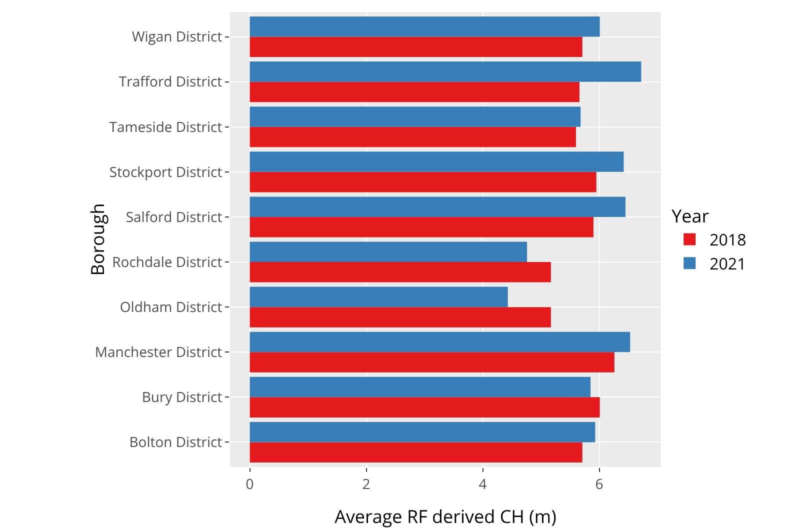  What do you see at coordinates (165, 127) in the screenshot?
I see `y-tick-label: Tameside District` at bounding box center [165, 127].